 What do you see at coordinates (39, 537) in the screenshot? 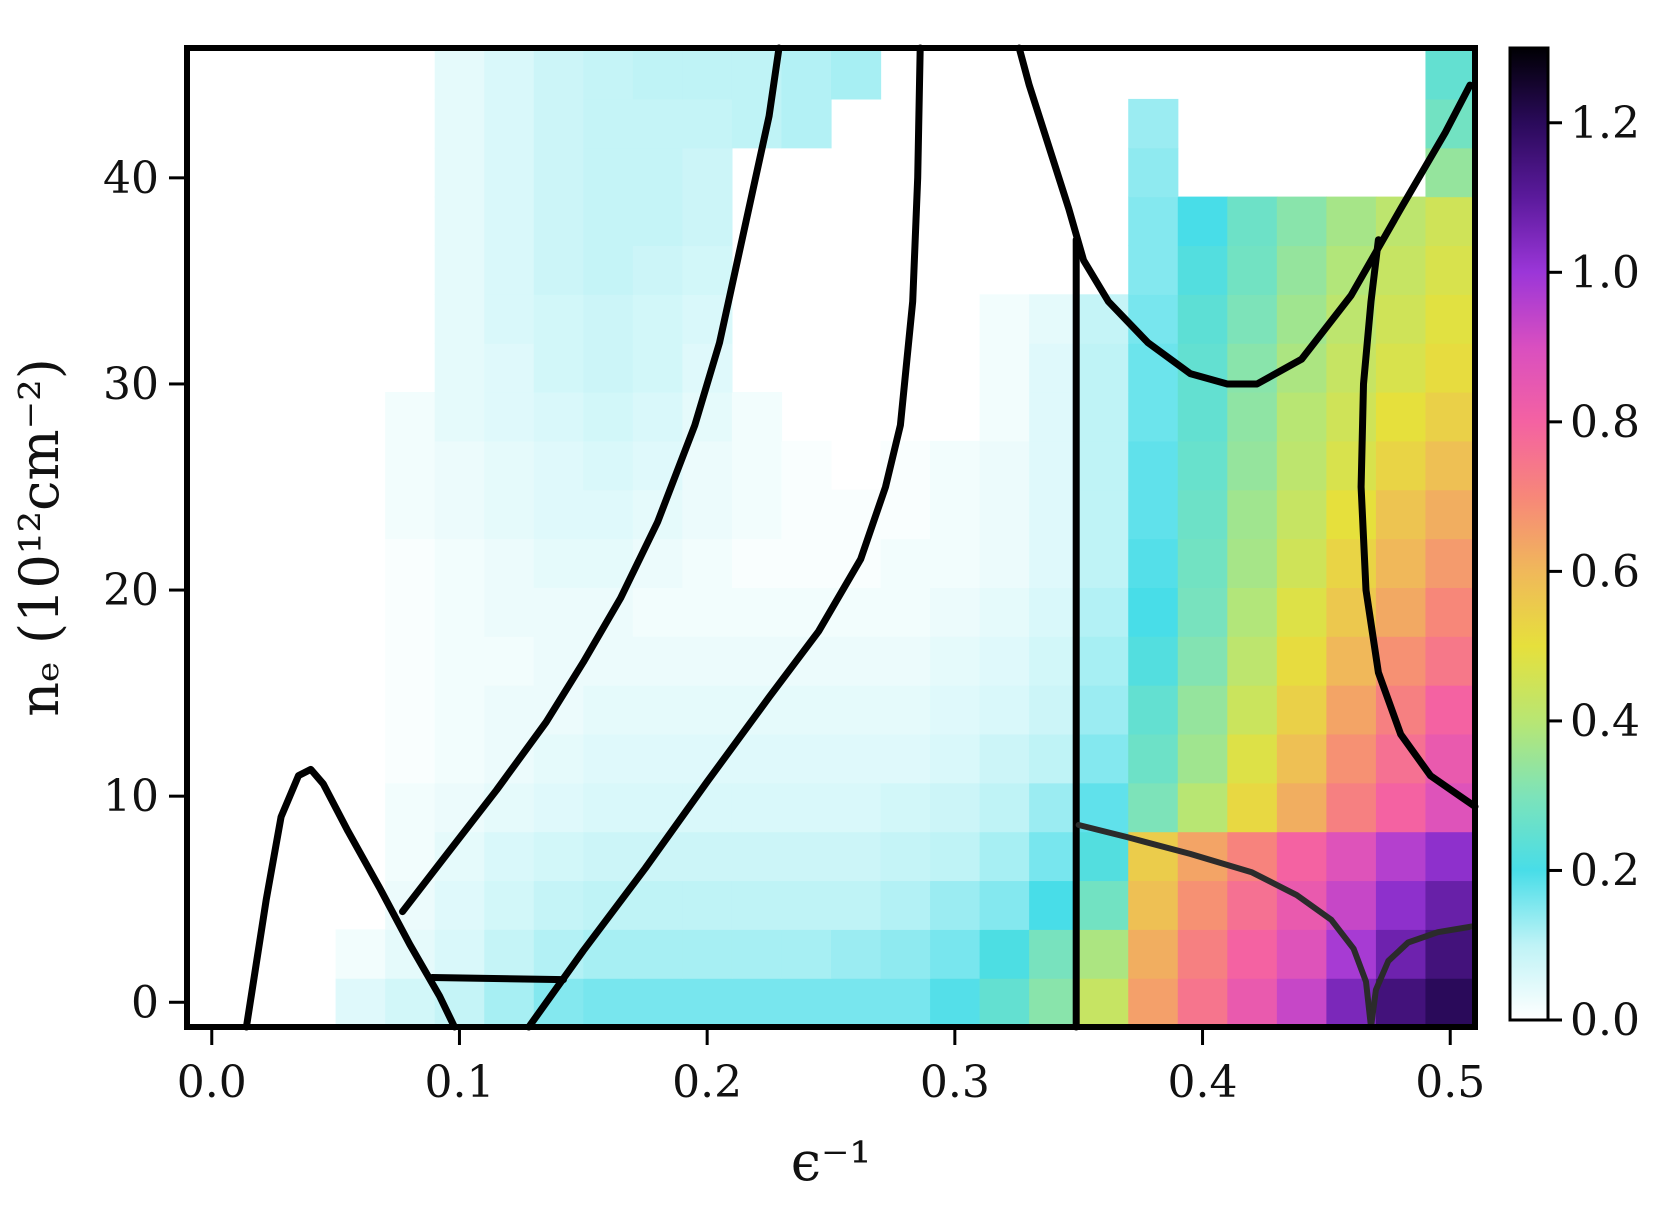
I see `y-axis-label: nₑ (10¹²cm⁻²)` at bounding box center [39, 537].